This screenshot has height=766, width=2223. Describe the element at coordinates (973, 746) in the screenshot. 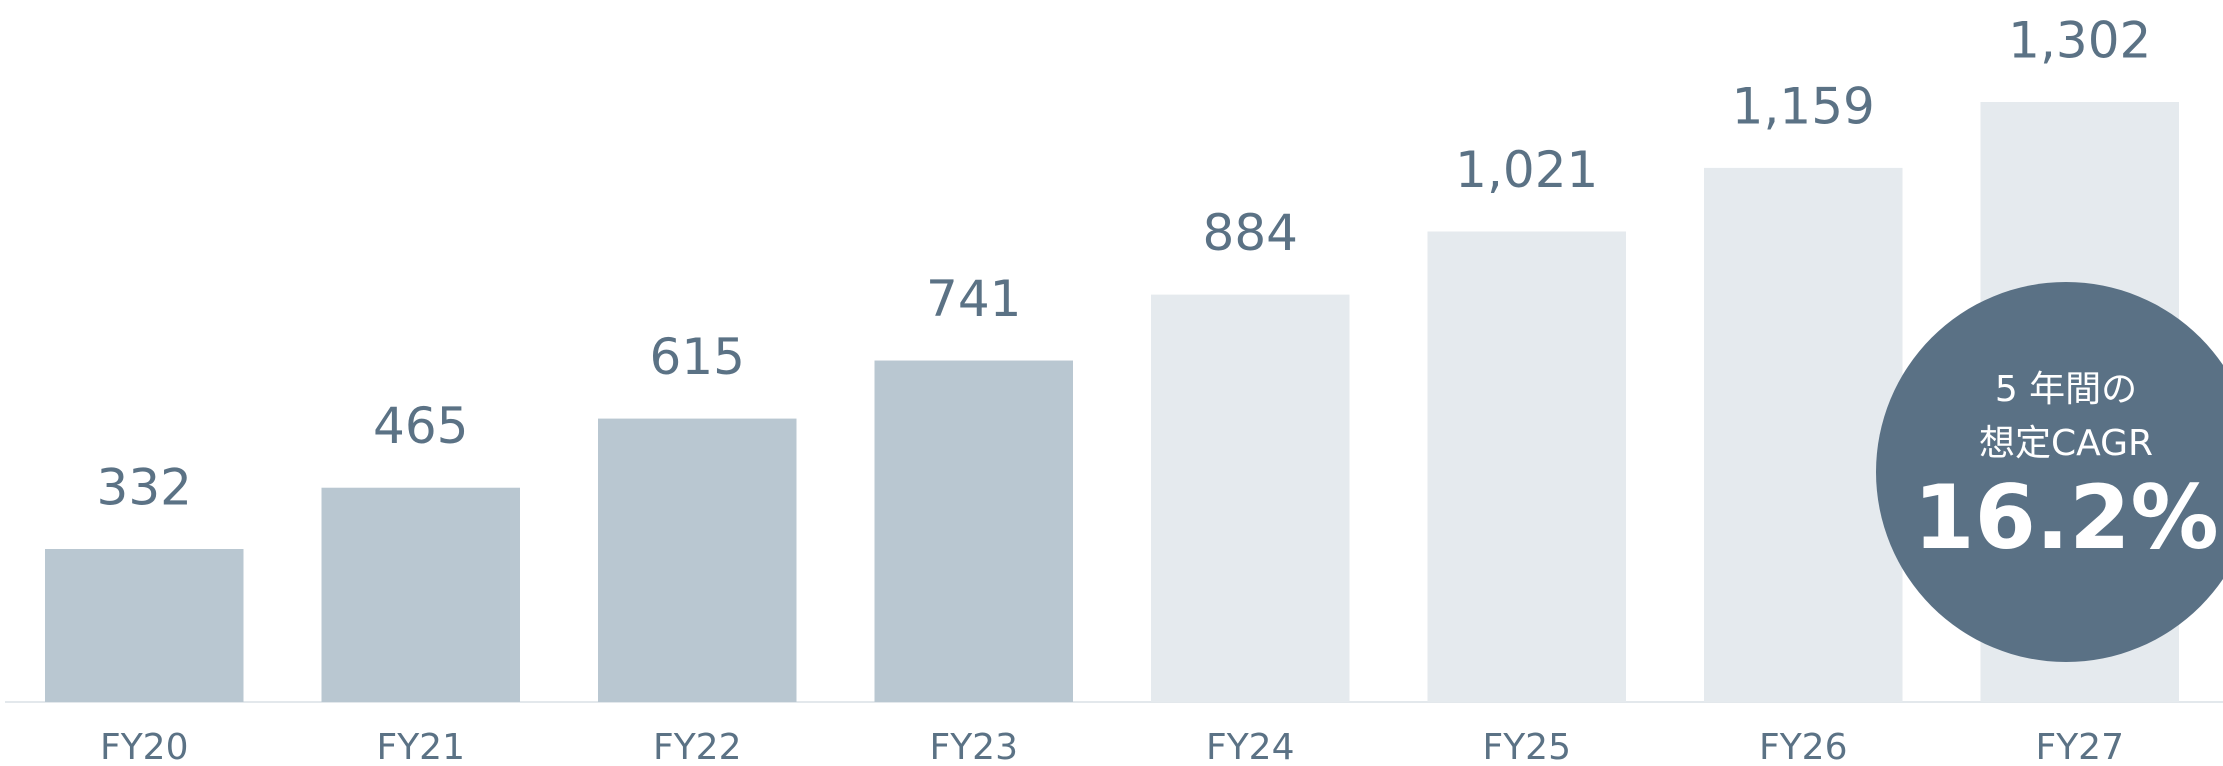

I see `x-tick-label: FY23` at that location.